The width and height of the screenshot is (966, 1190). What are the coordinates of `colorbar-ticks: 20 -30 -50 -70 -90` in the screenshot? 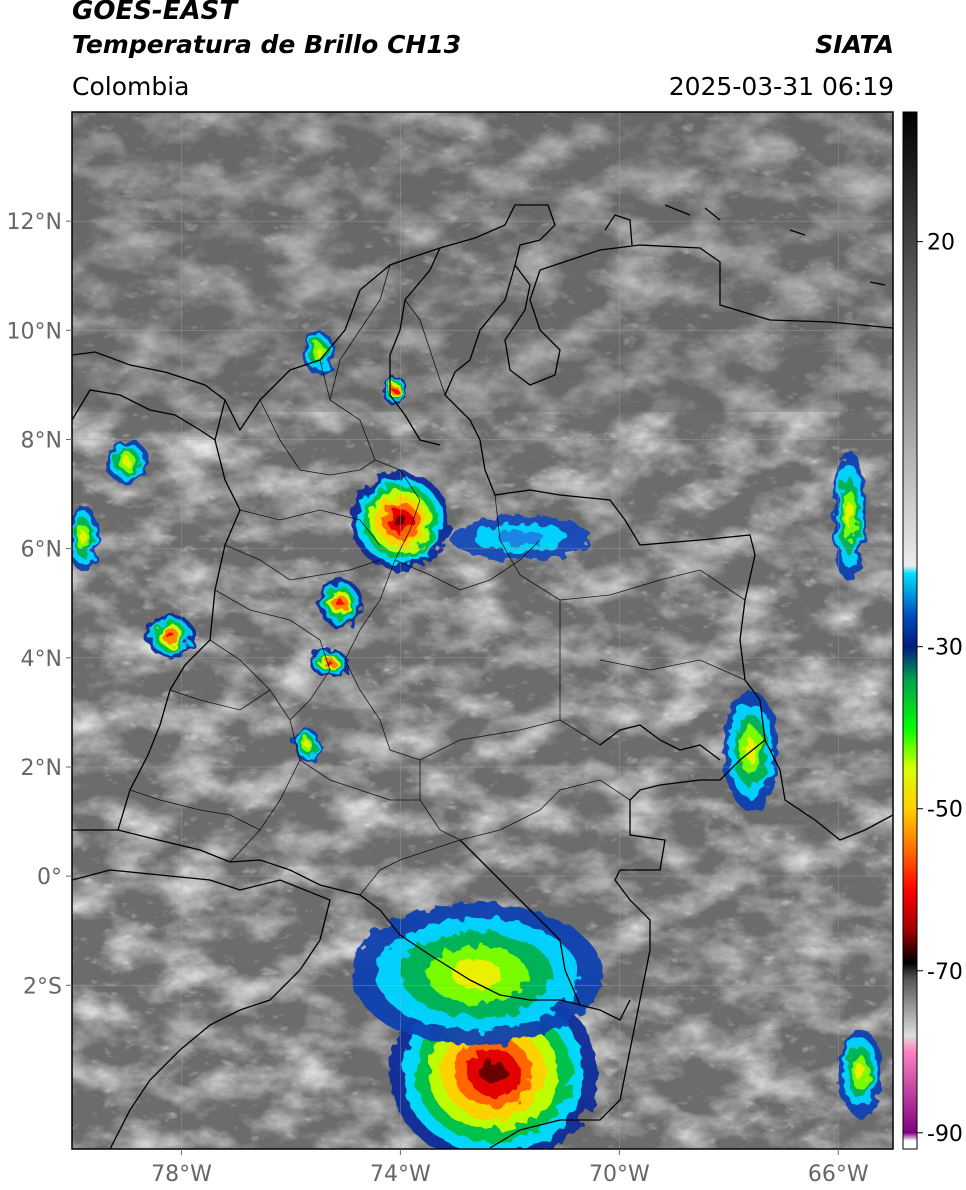 It's located at (940, 689).